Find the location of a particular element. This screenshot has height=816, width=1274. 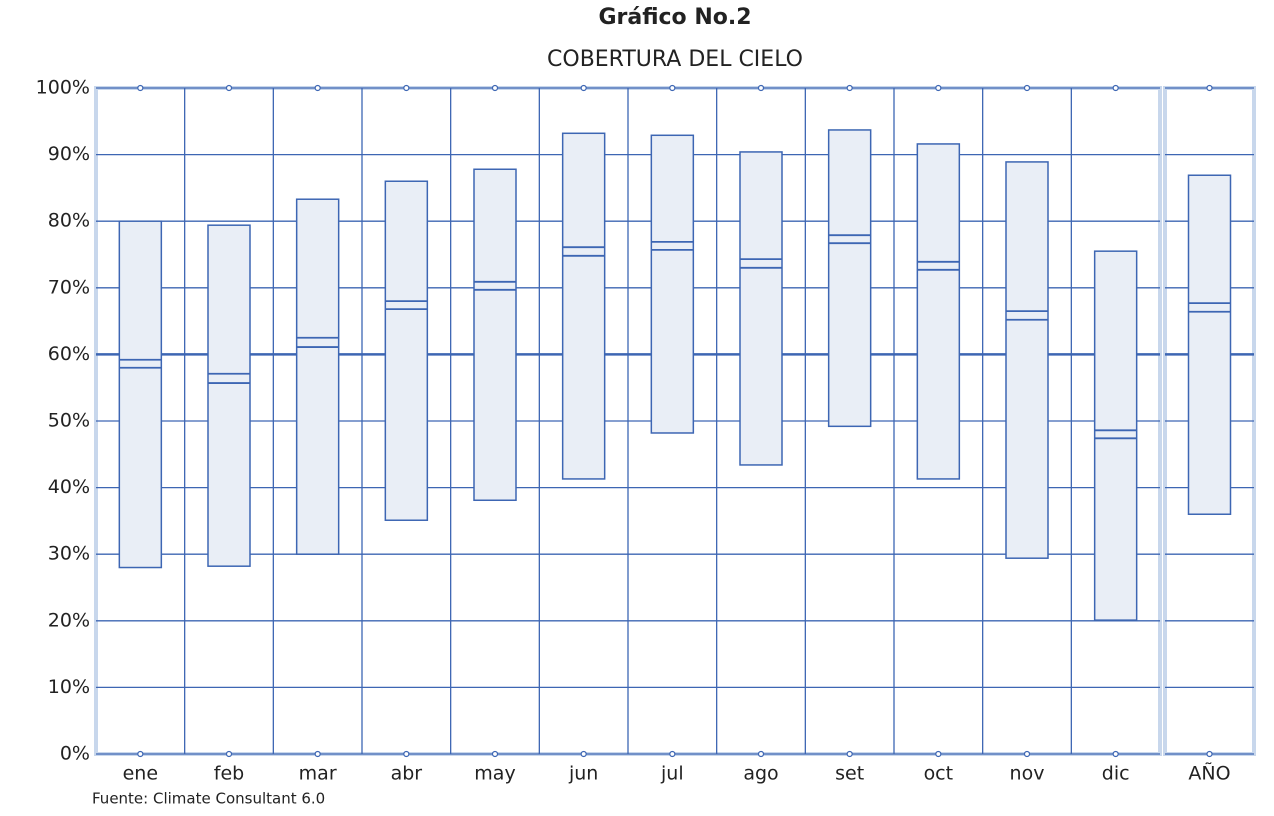

y-tick-label: 50% is located at coordinates (69, 421).